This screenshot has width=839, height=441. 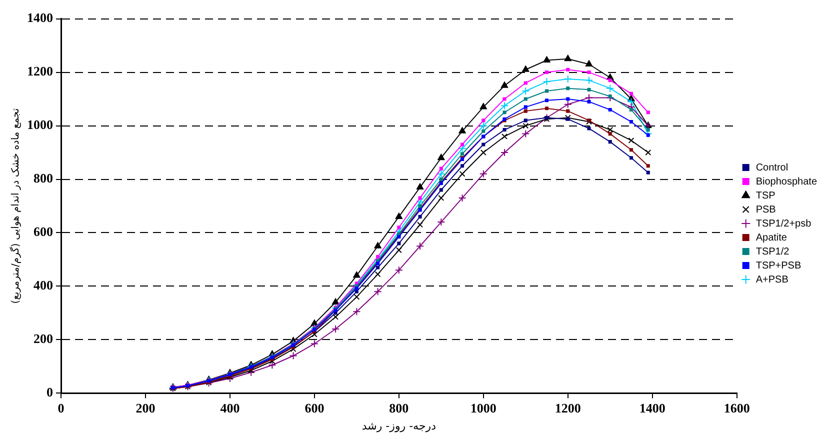 What do you see at coordinates (43, 178) in the screenshot?
I see `y-tick-label: 800` at bounding box center [43, 178].